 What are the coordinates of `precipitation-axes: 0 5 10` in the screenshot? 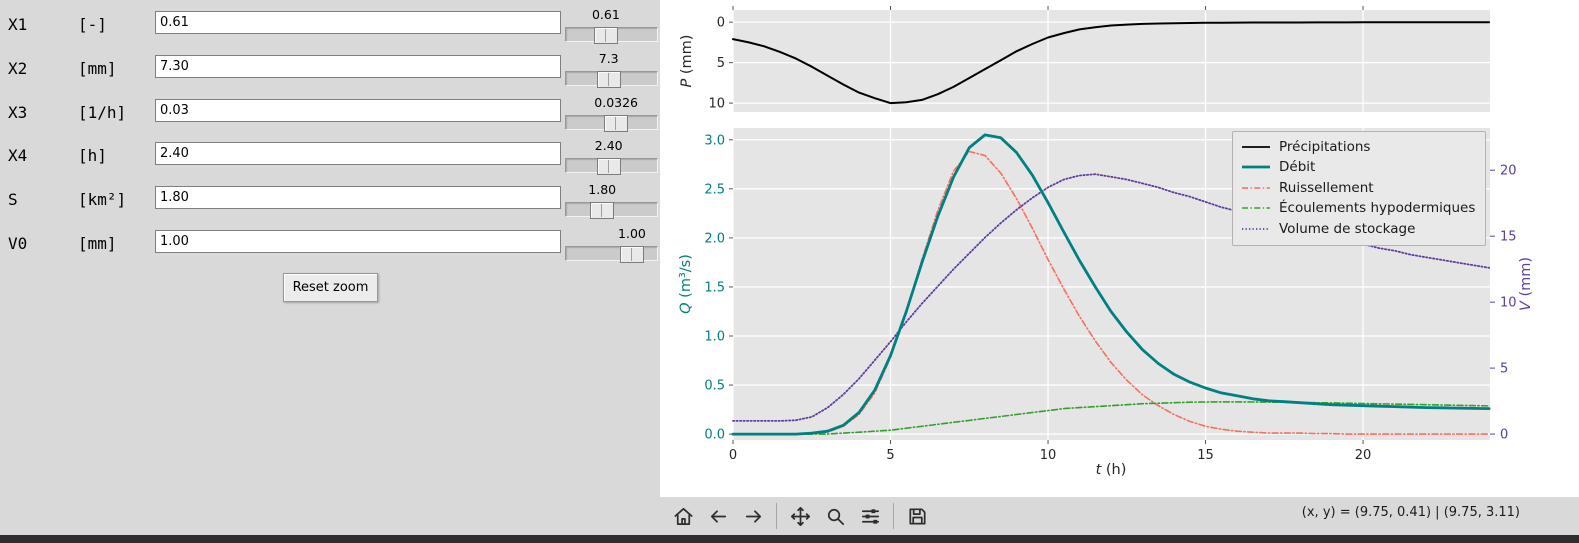 It's located at (1099, 59).